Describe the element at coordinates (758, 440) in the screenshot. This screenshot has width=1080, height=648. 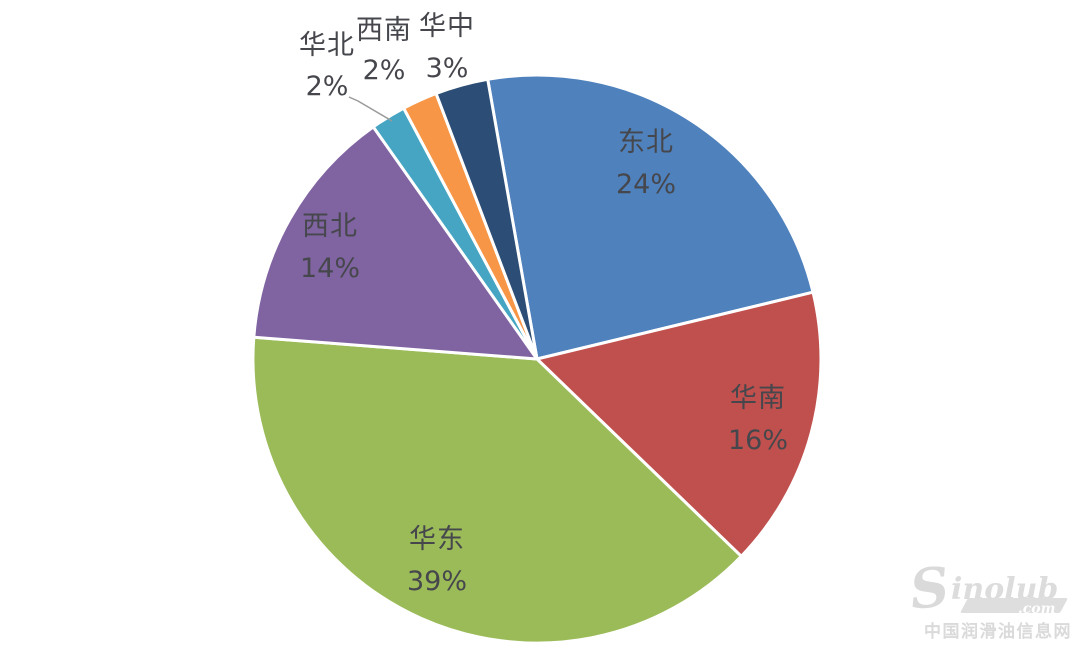
I see `pie-label-south-china-pct: 16%` at that location.